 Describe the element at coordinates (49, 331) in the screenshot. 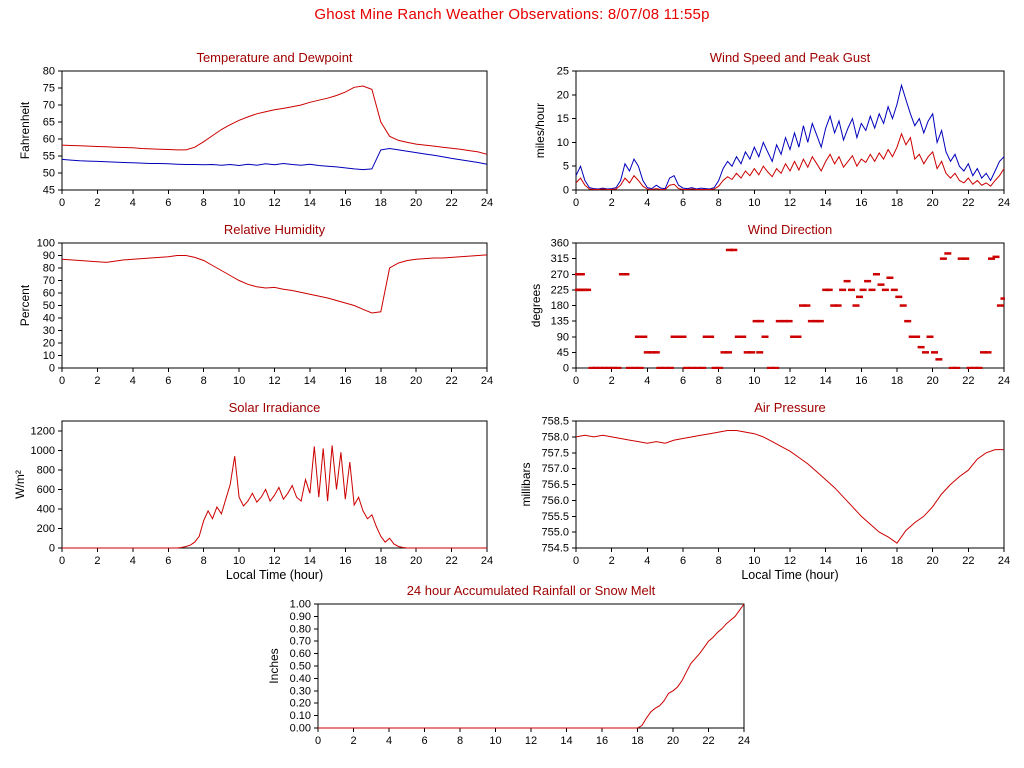

I see `y-tick-label: 30` at that location.